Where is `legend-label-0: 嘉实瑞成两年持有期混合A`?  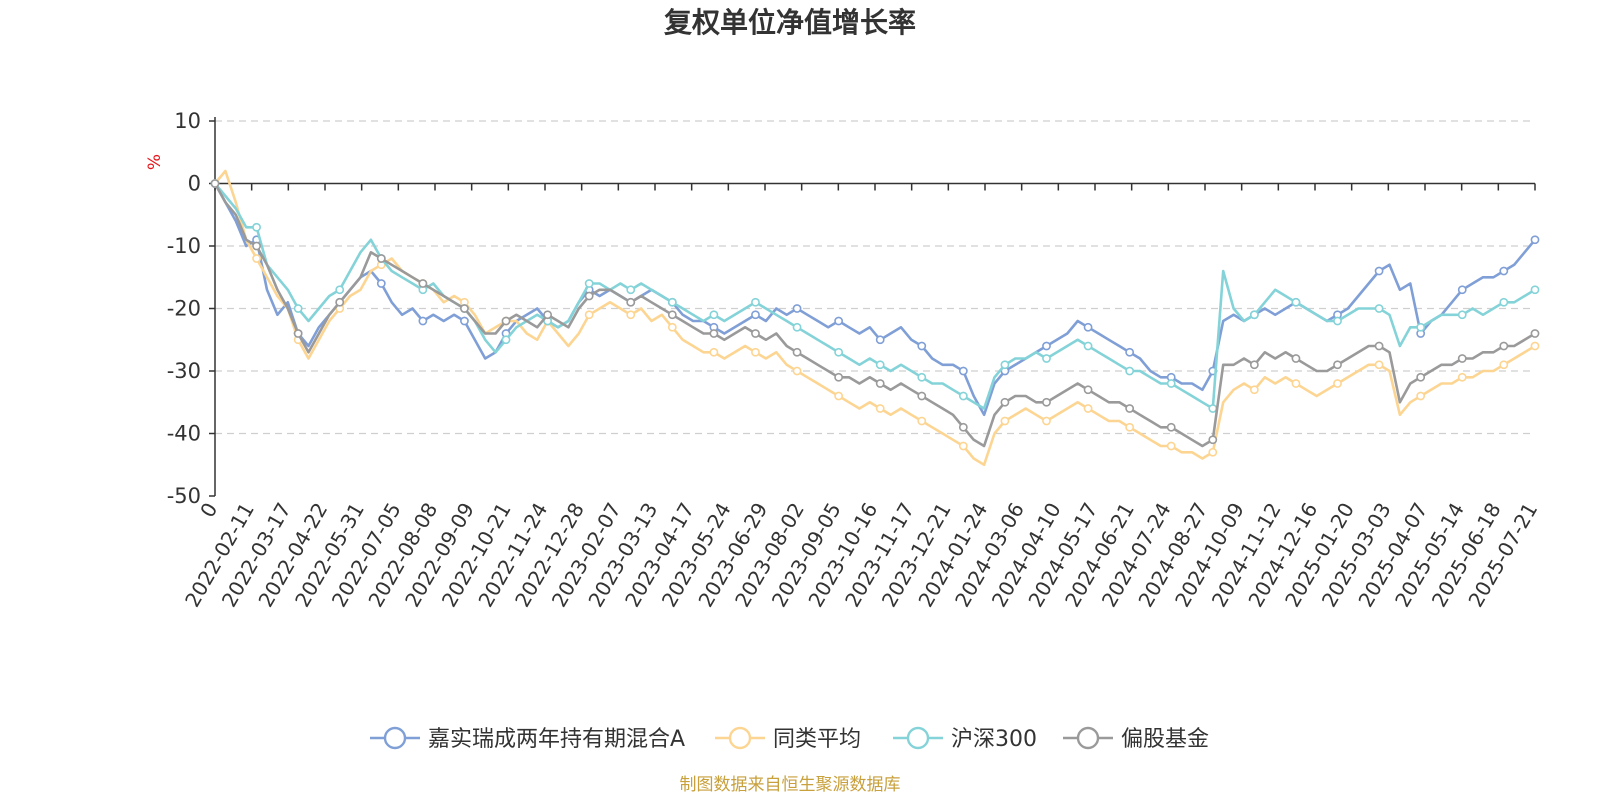 legend-label-0: 嘉实瑞成两年持有期混合A is located at coordinates (556, 739).